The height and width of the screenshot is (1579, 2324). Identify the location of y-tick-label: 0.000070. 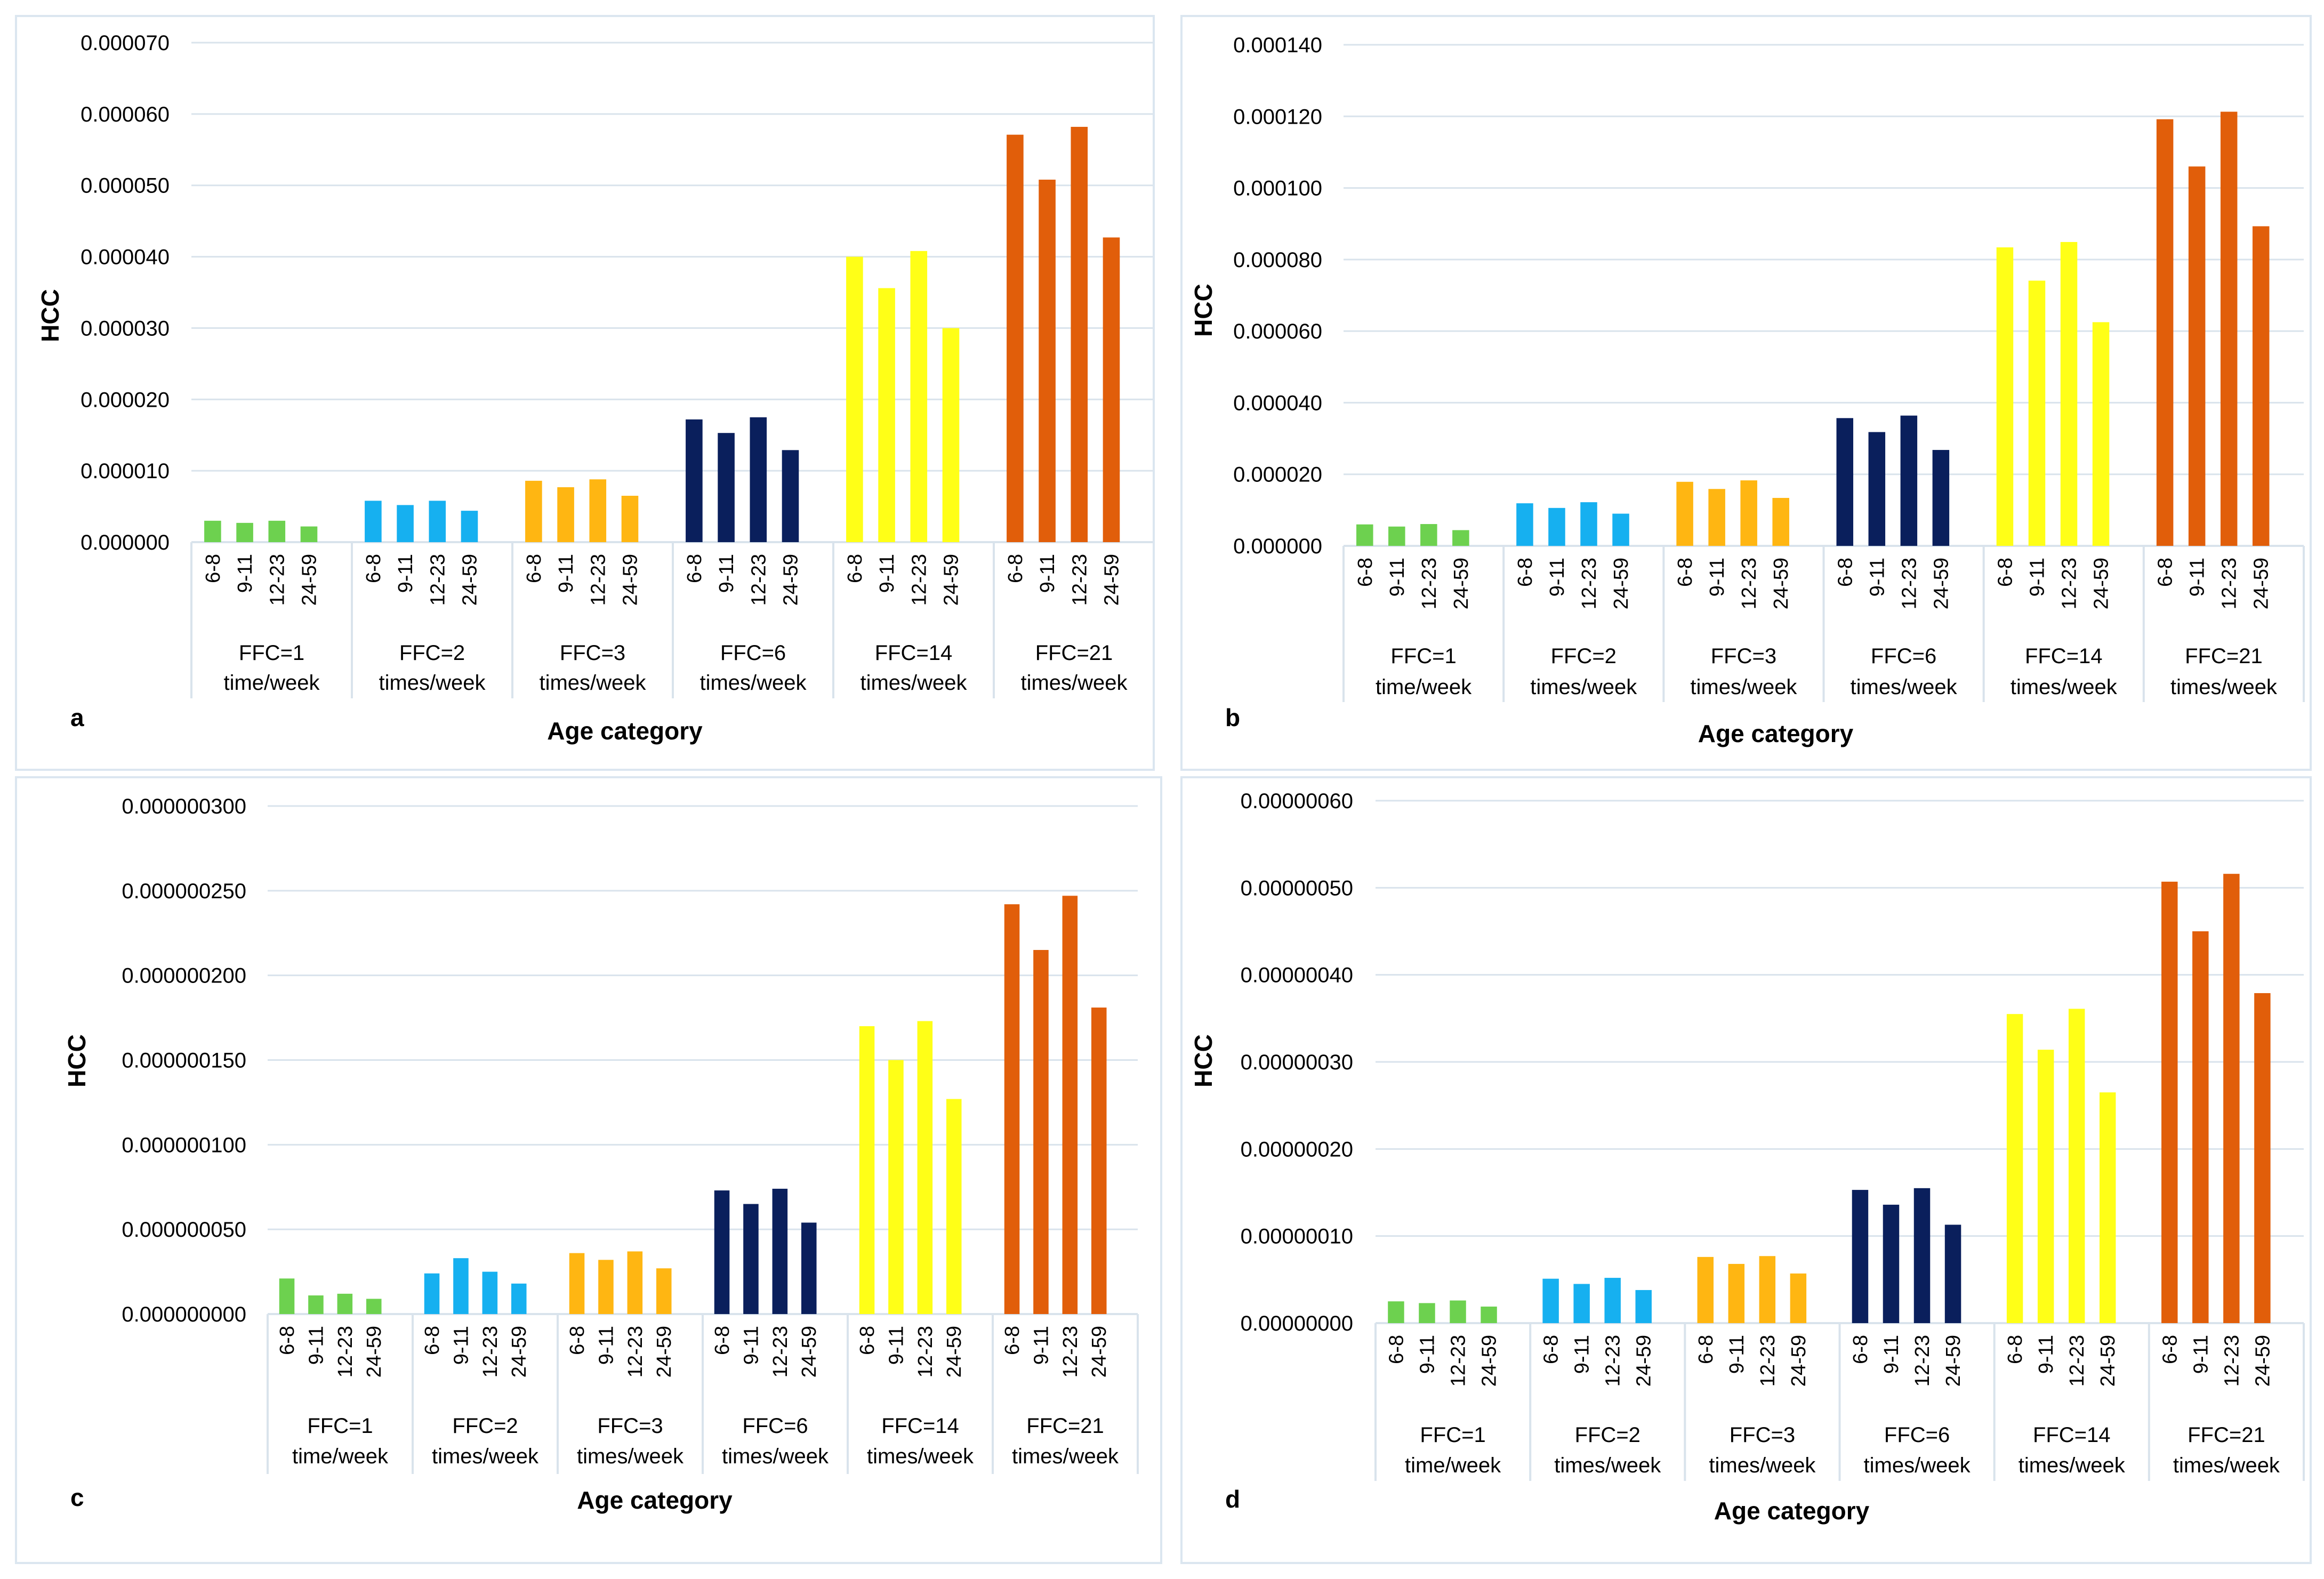
(125, 43).